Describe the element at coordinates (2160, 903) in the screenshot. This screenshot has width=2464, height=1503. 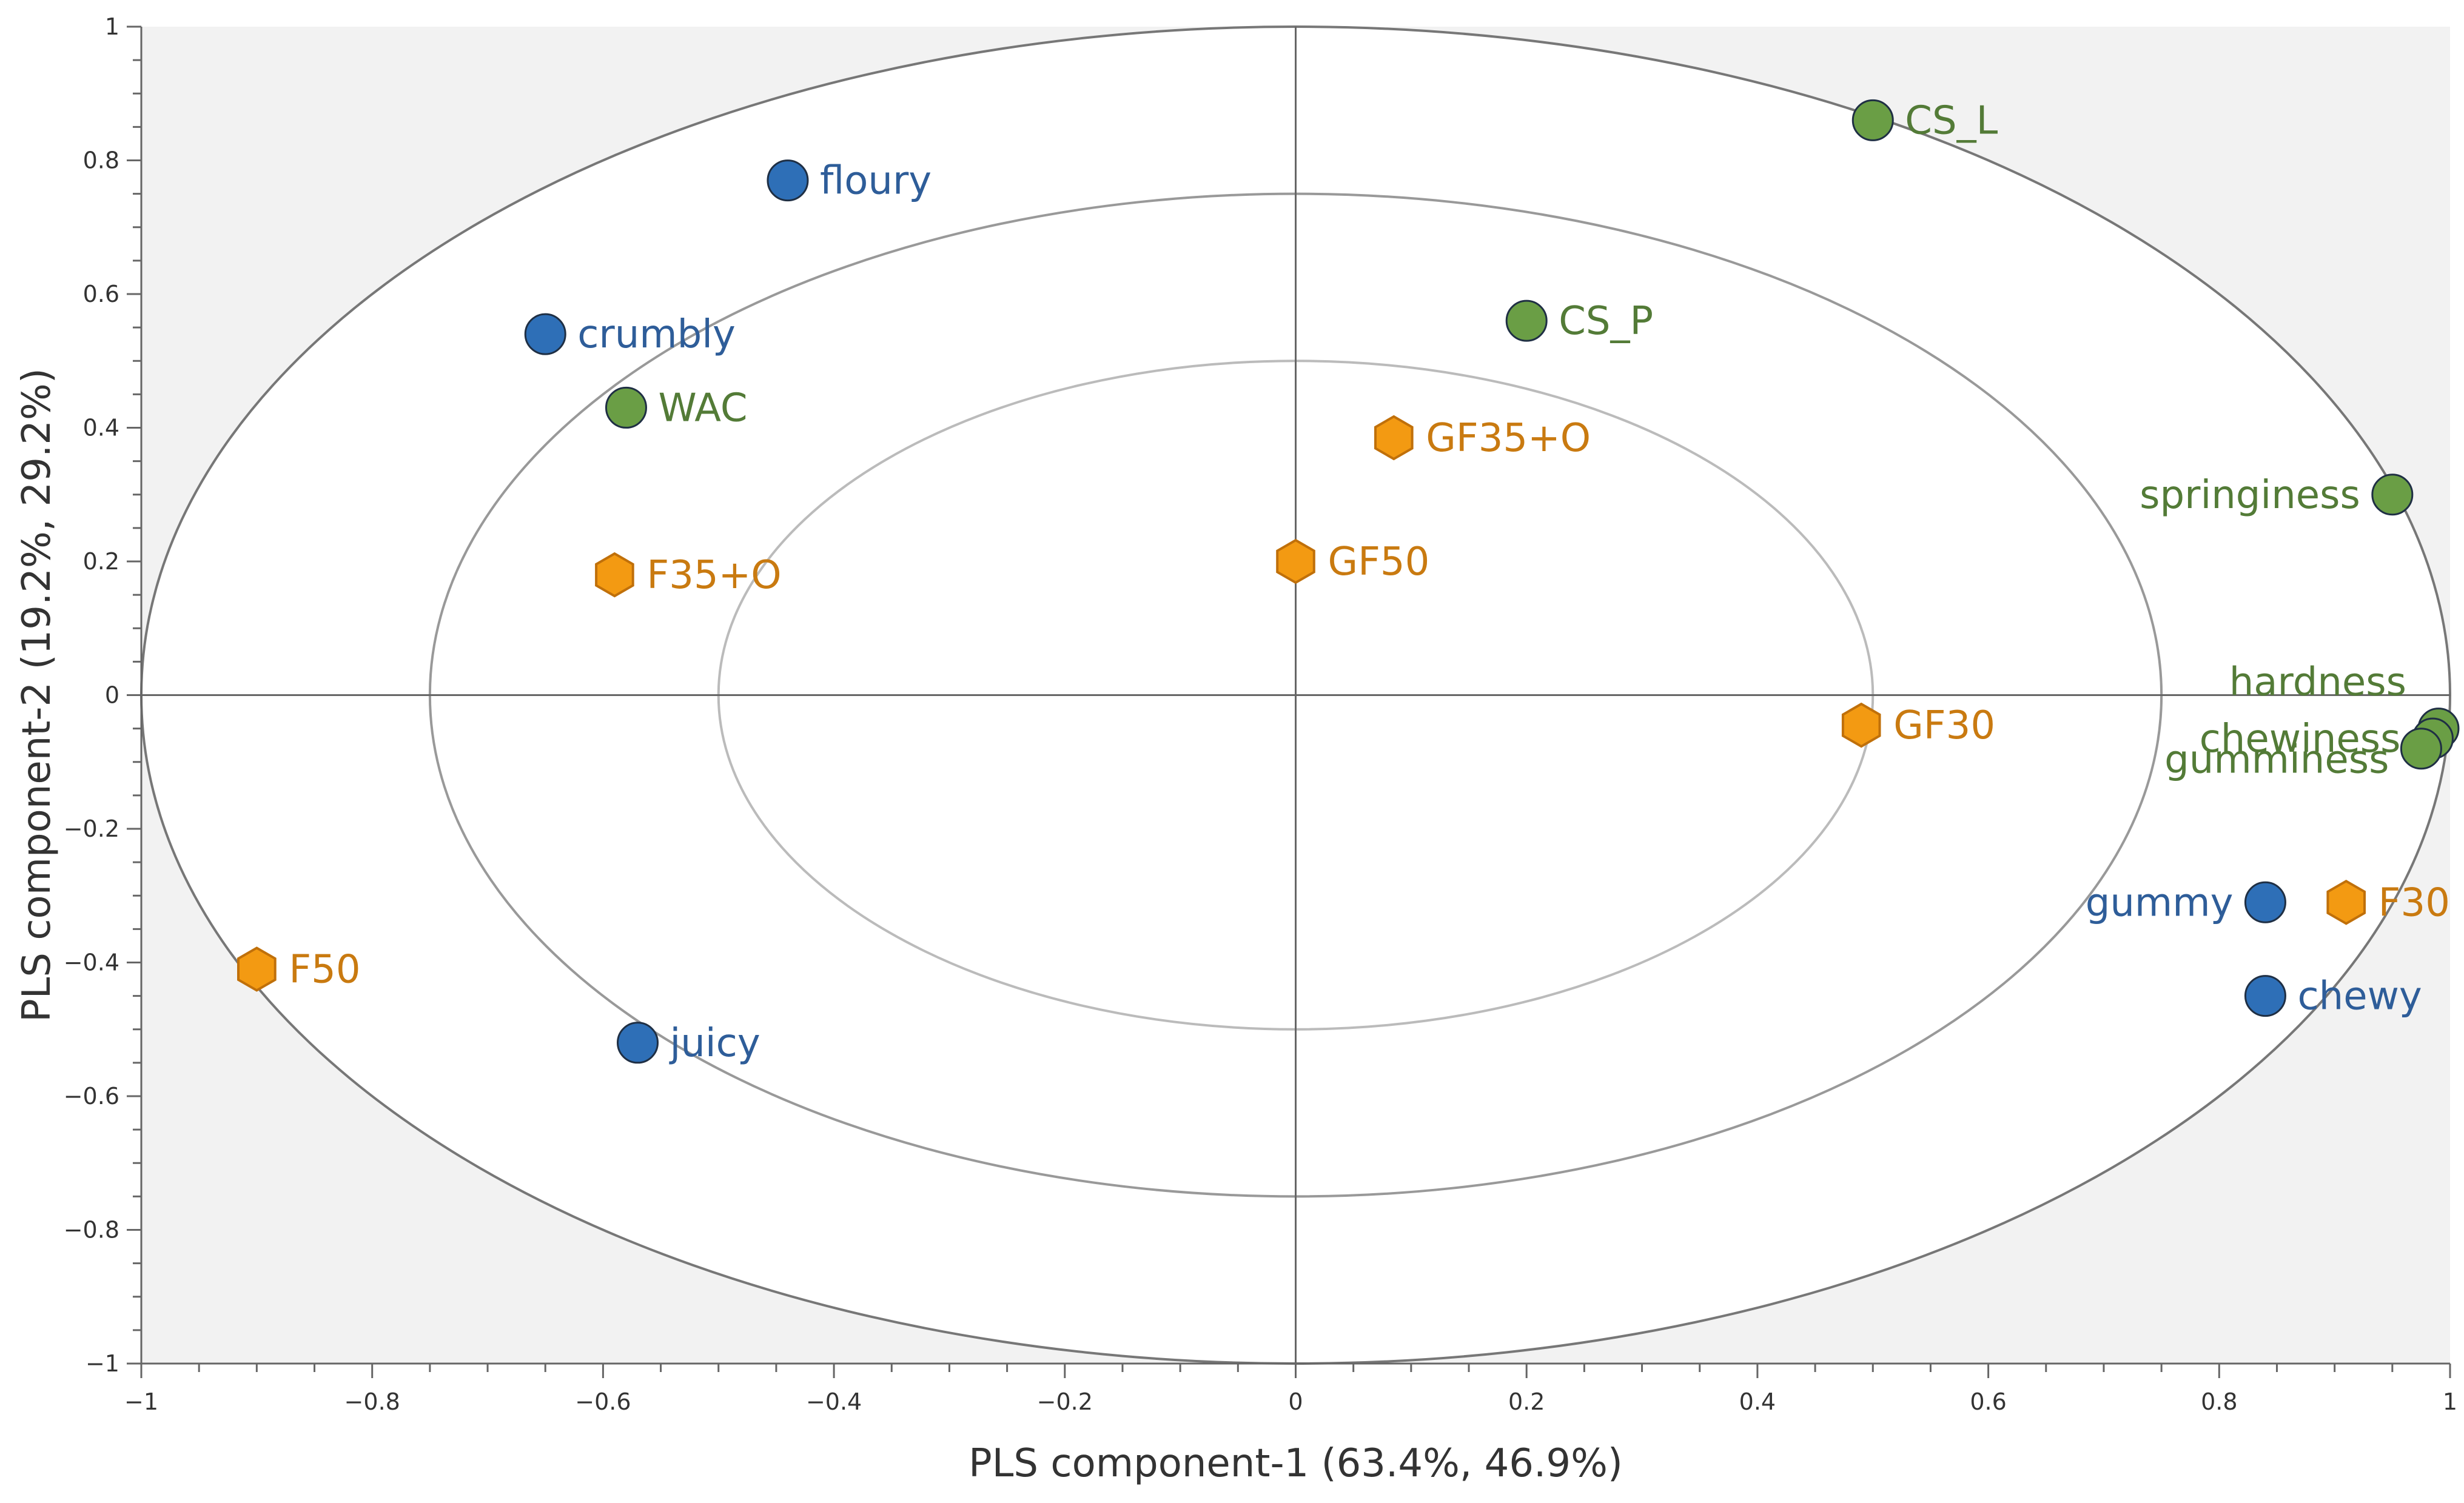
I see `label-gummy: gummy` at that location.